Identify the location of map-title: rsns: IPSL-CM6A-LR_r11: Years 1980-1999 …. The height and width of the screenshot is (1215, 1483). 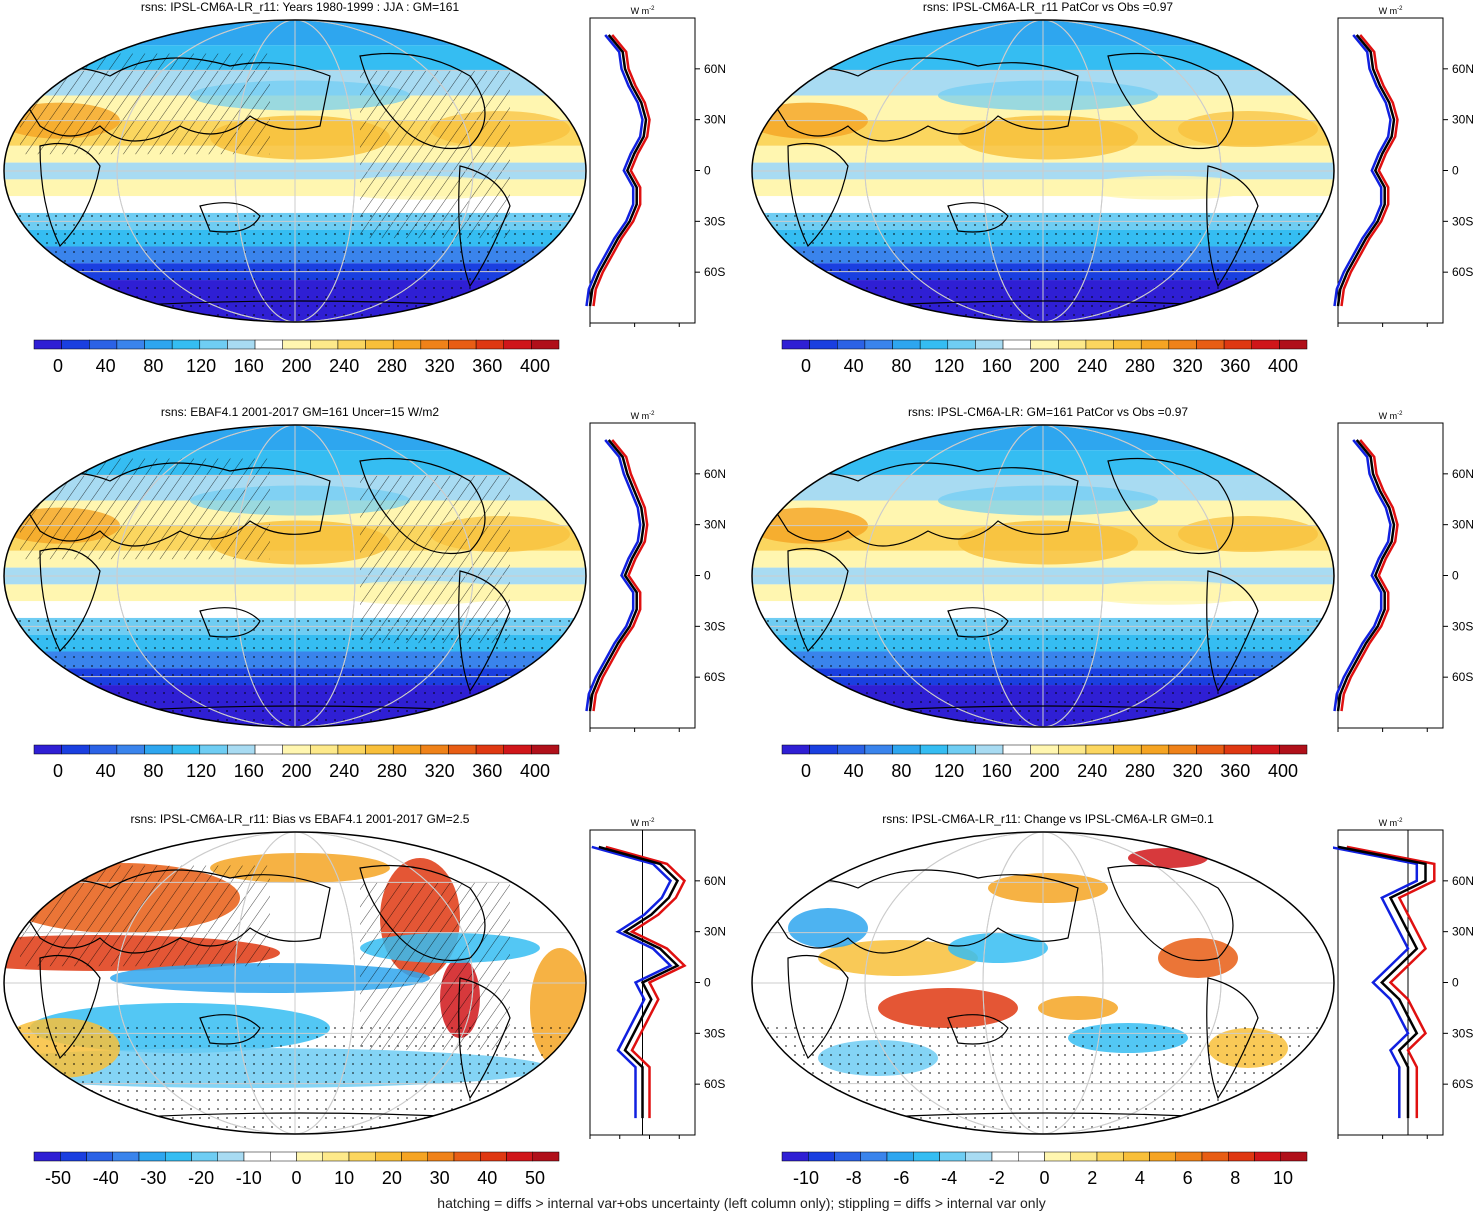
(300, 7).